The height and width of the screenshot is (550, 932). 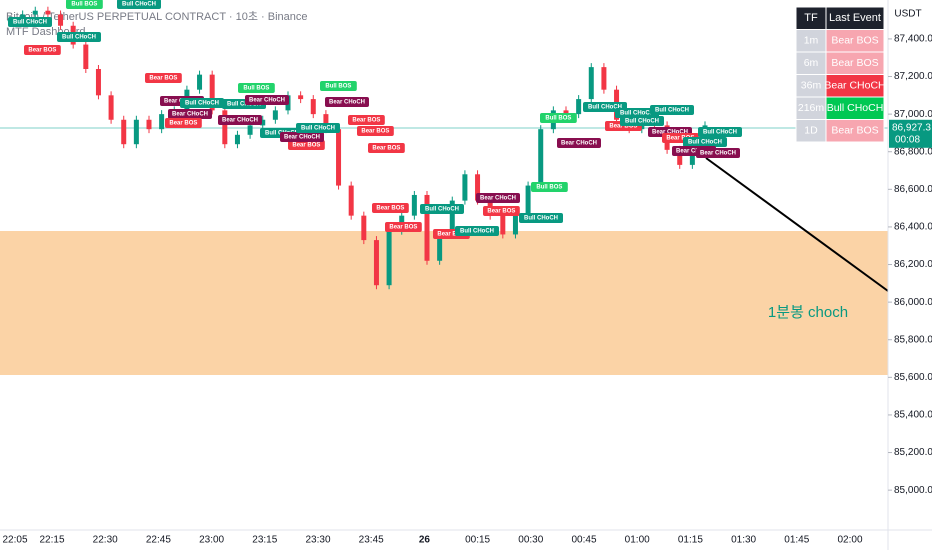 What do you see at coordinates (913, 114) in the screenshot?
I see `price-tick-label: 87,000.0` at bounding box center [913, 114].